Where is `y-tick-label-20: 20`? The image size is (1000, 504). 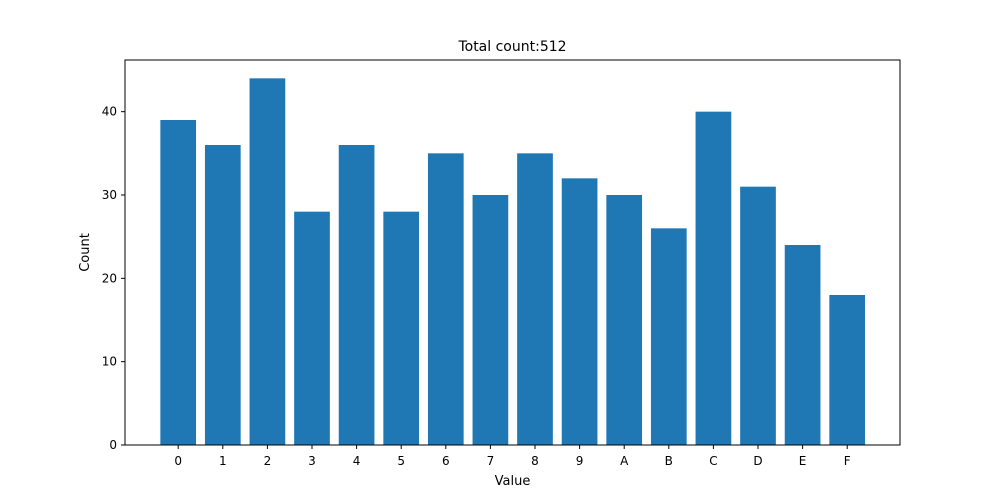
y-tick-label-20: 20 is located at coordinates (109, 278).